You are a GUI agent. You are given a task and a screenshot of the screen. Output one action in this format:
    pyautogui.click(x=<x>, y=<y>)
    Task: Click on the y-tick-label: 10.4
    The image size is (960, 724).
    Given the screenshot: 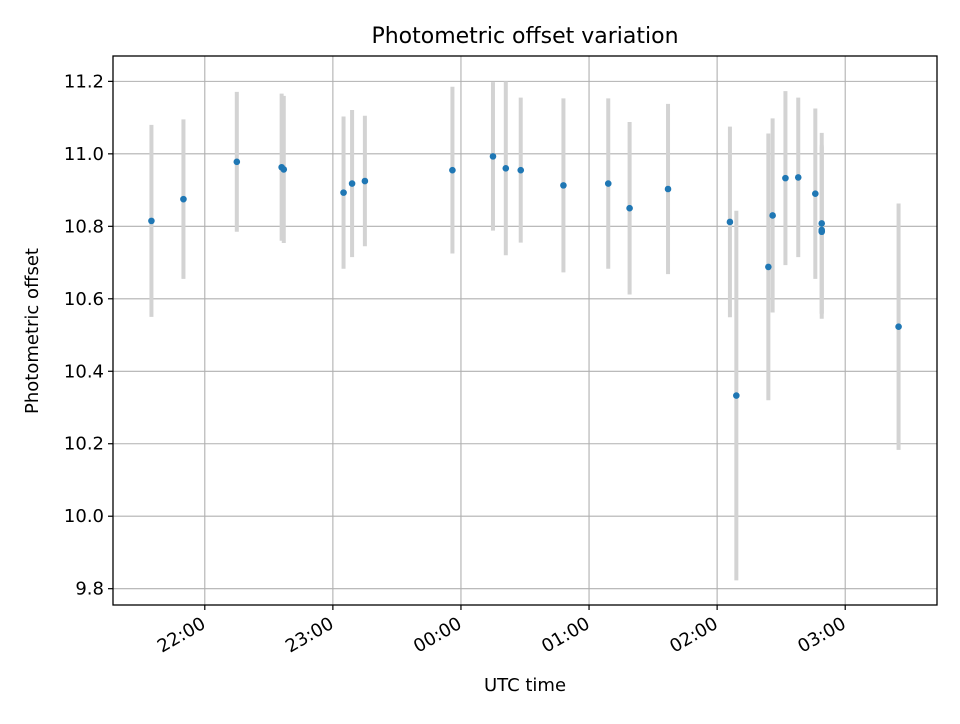 What is the action you would take?
    pyautogui.click(x=84, y=371)
    